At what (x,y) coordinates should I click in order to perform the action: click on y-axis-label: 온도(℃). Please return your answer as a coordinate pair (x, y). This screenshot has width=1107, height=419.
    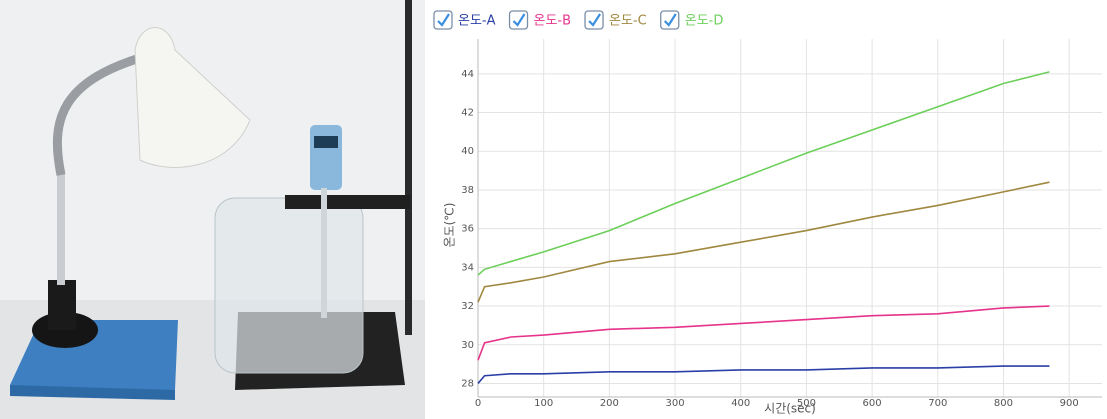
    Looking at the image, I should click on (450, 225).